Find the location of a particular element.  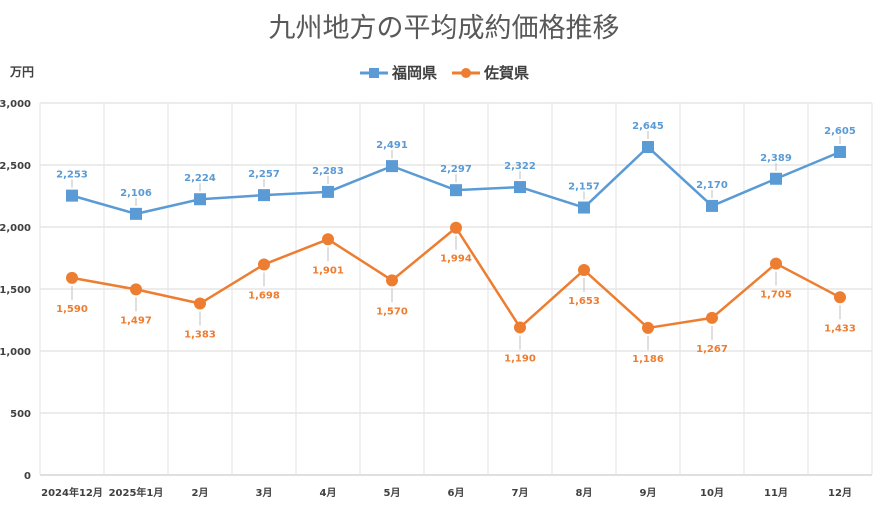

data-label: 2,157 is located at coordinates (584, 187).